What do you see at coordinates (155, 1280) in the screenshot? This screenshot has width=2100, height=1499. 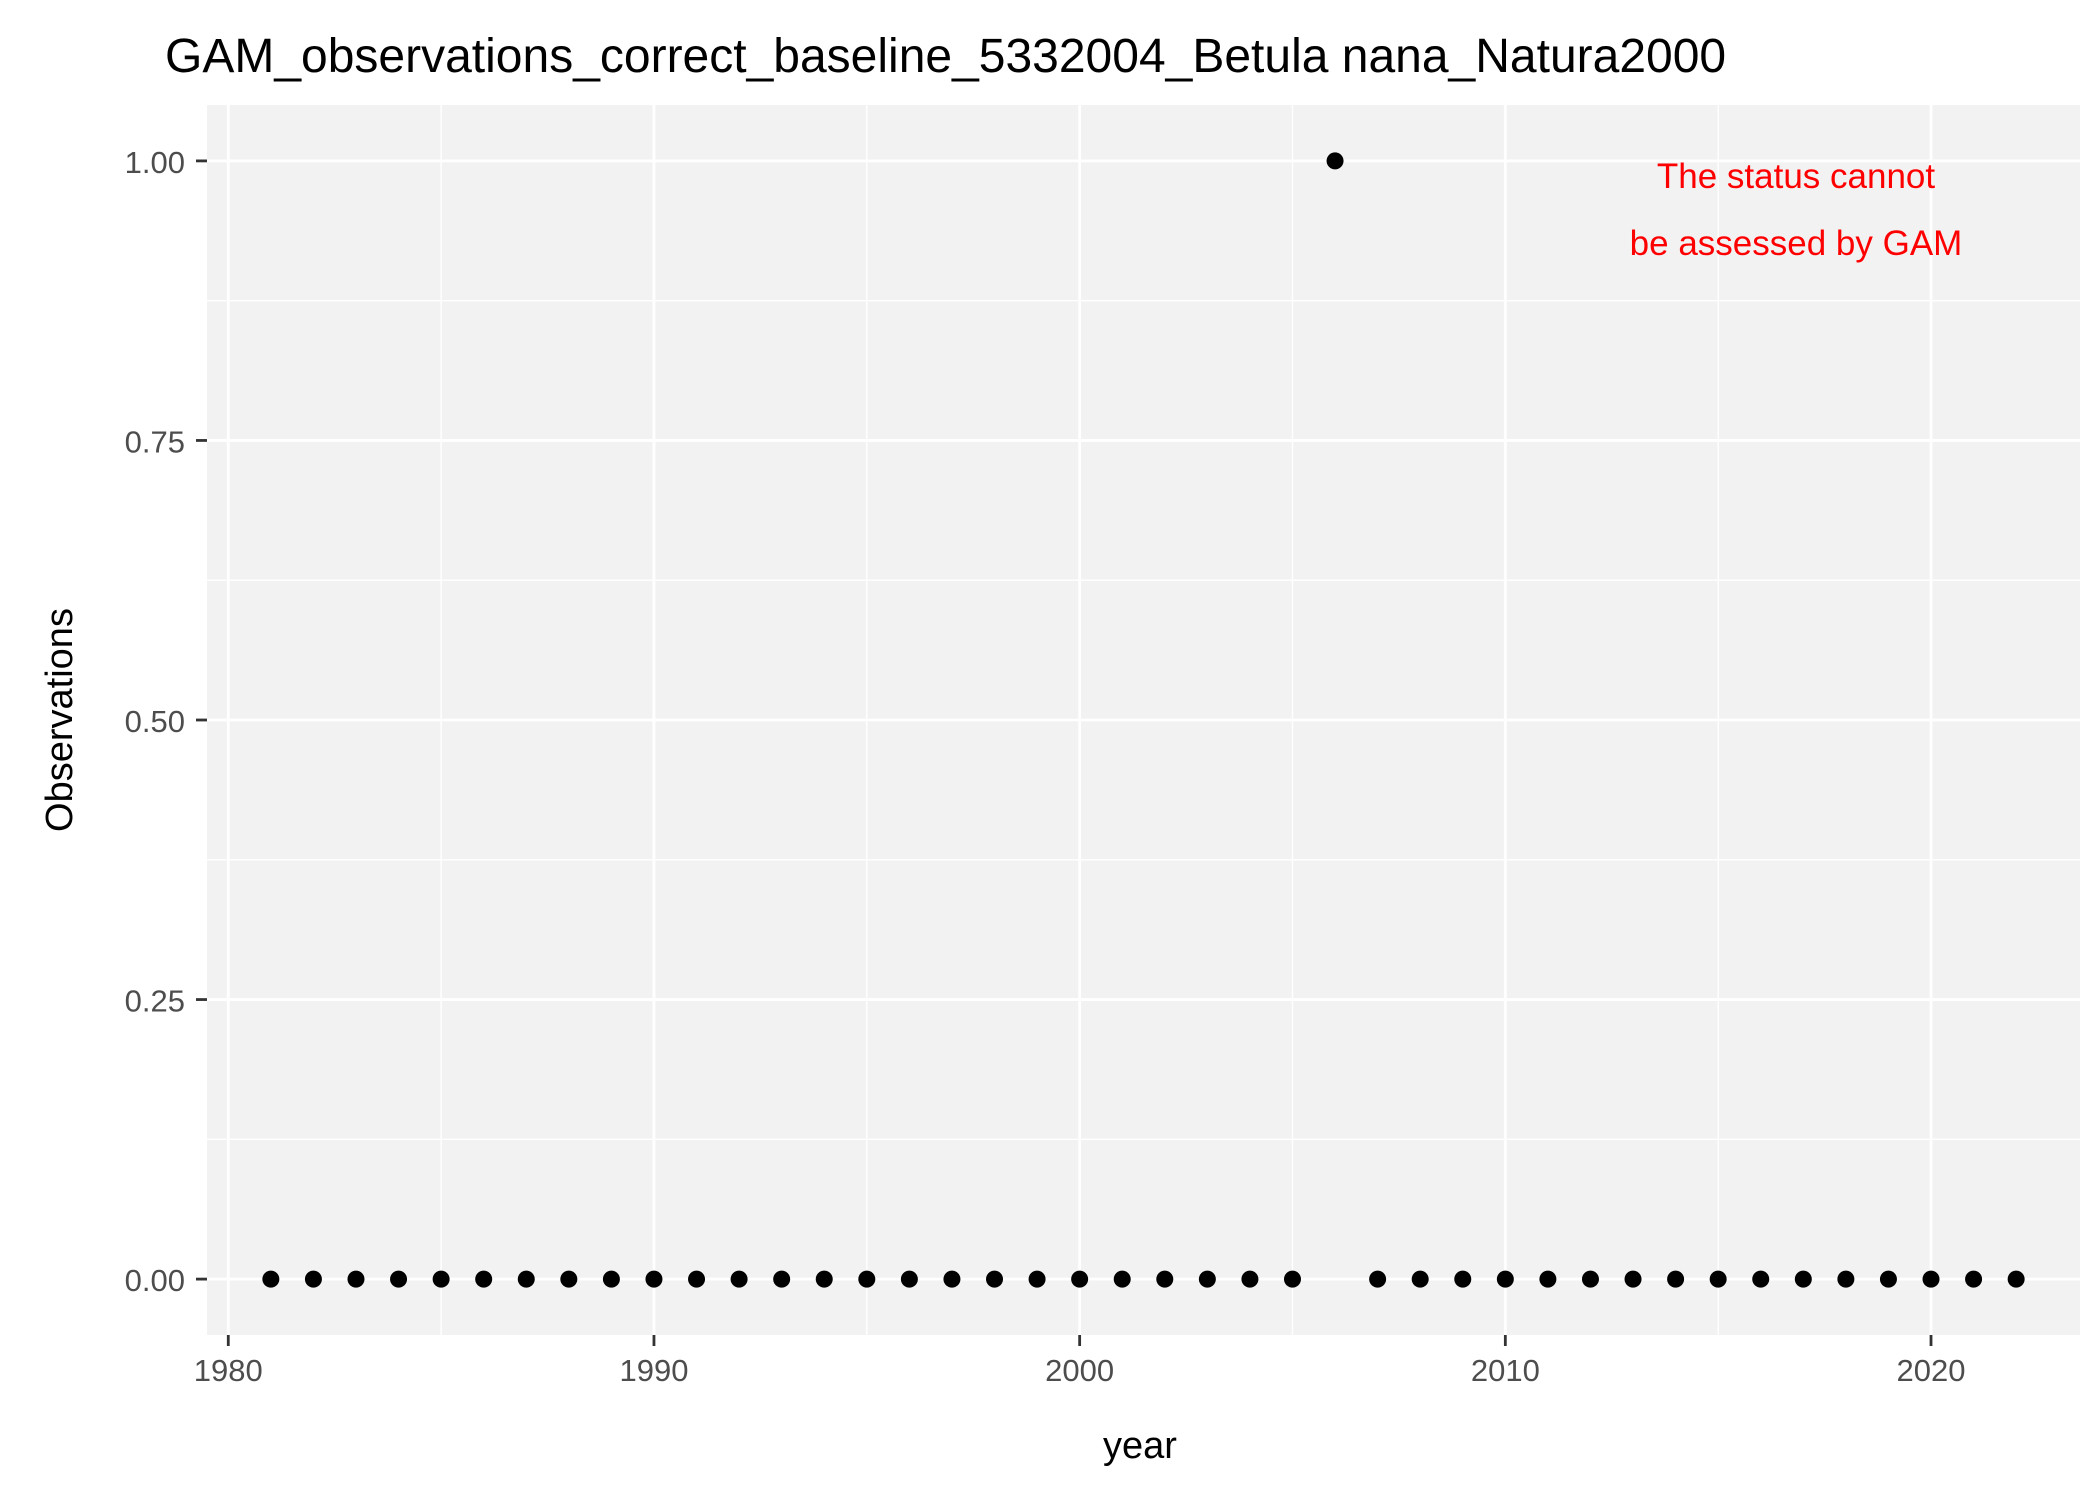 I see `y-tick-label: 0.00` at bounding box center [155, 1280].